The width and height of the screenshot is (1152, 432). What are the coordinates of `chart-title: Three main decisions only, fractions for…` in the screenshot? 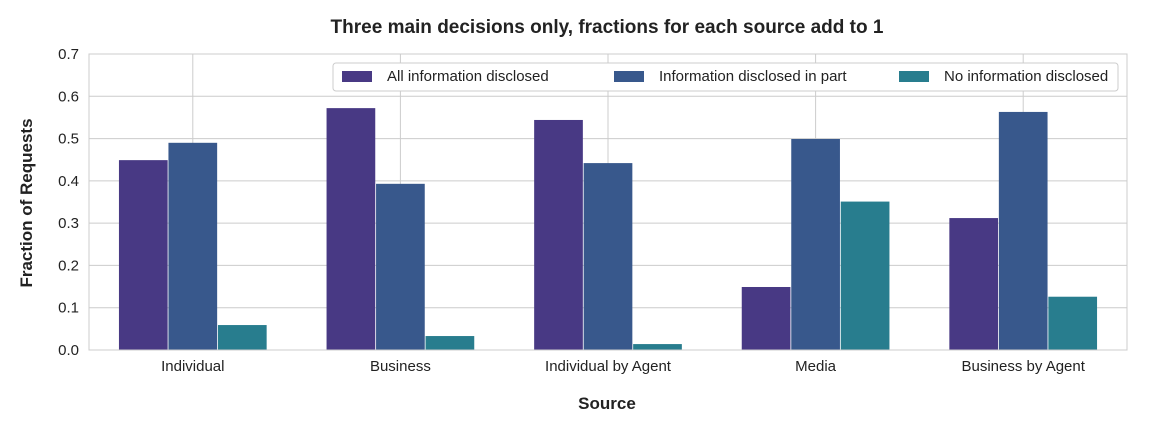 It's located at (607, 27).